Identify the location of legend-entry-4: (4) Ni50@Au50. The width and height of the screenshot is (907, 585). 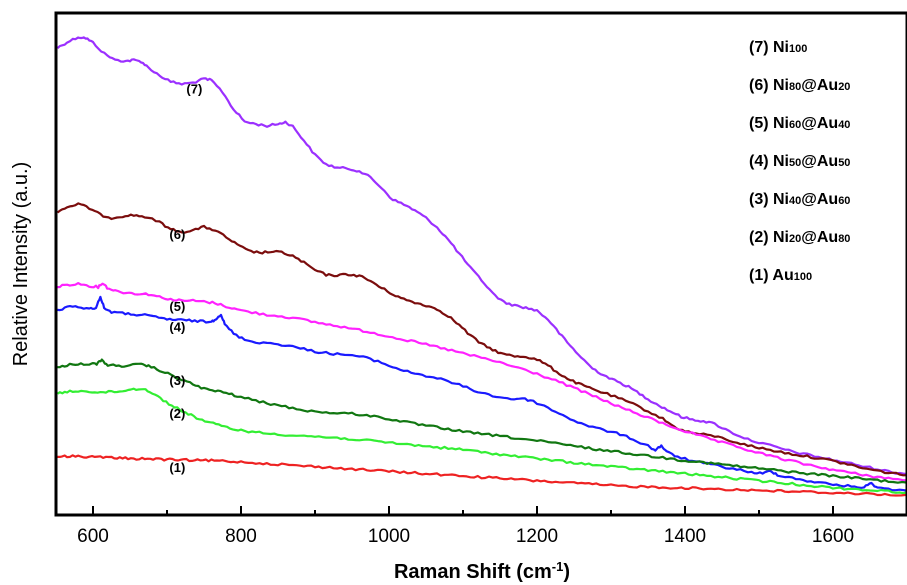
(799, 161).